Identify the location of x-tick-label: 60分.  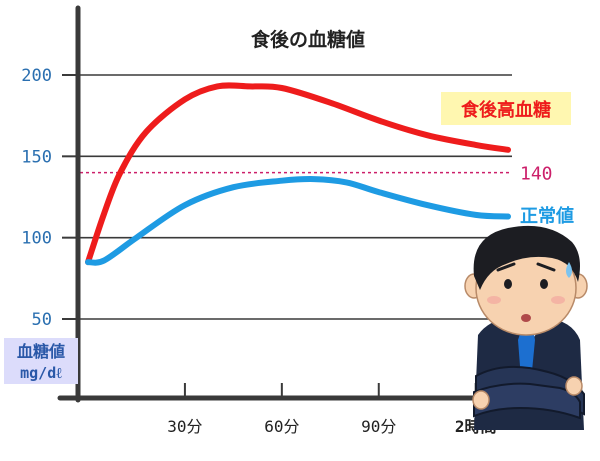
(281, 426).